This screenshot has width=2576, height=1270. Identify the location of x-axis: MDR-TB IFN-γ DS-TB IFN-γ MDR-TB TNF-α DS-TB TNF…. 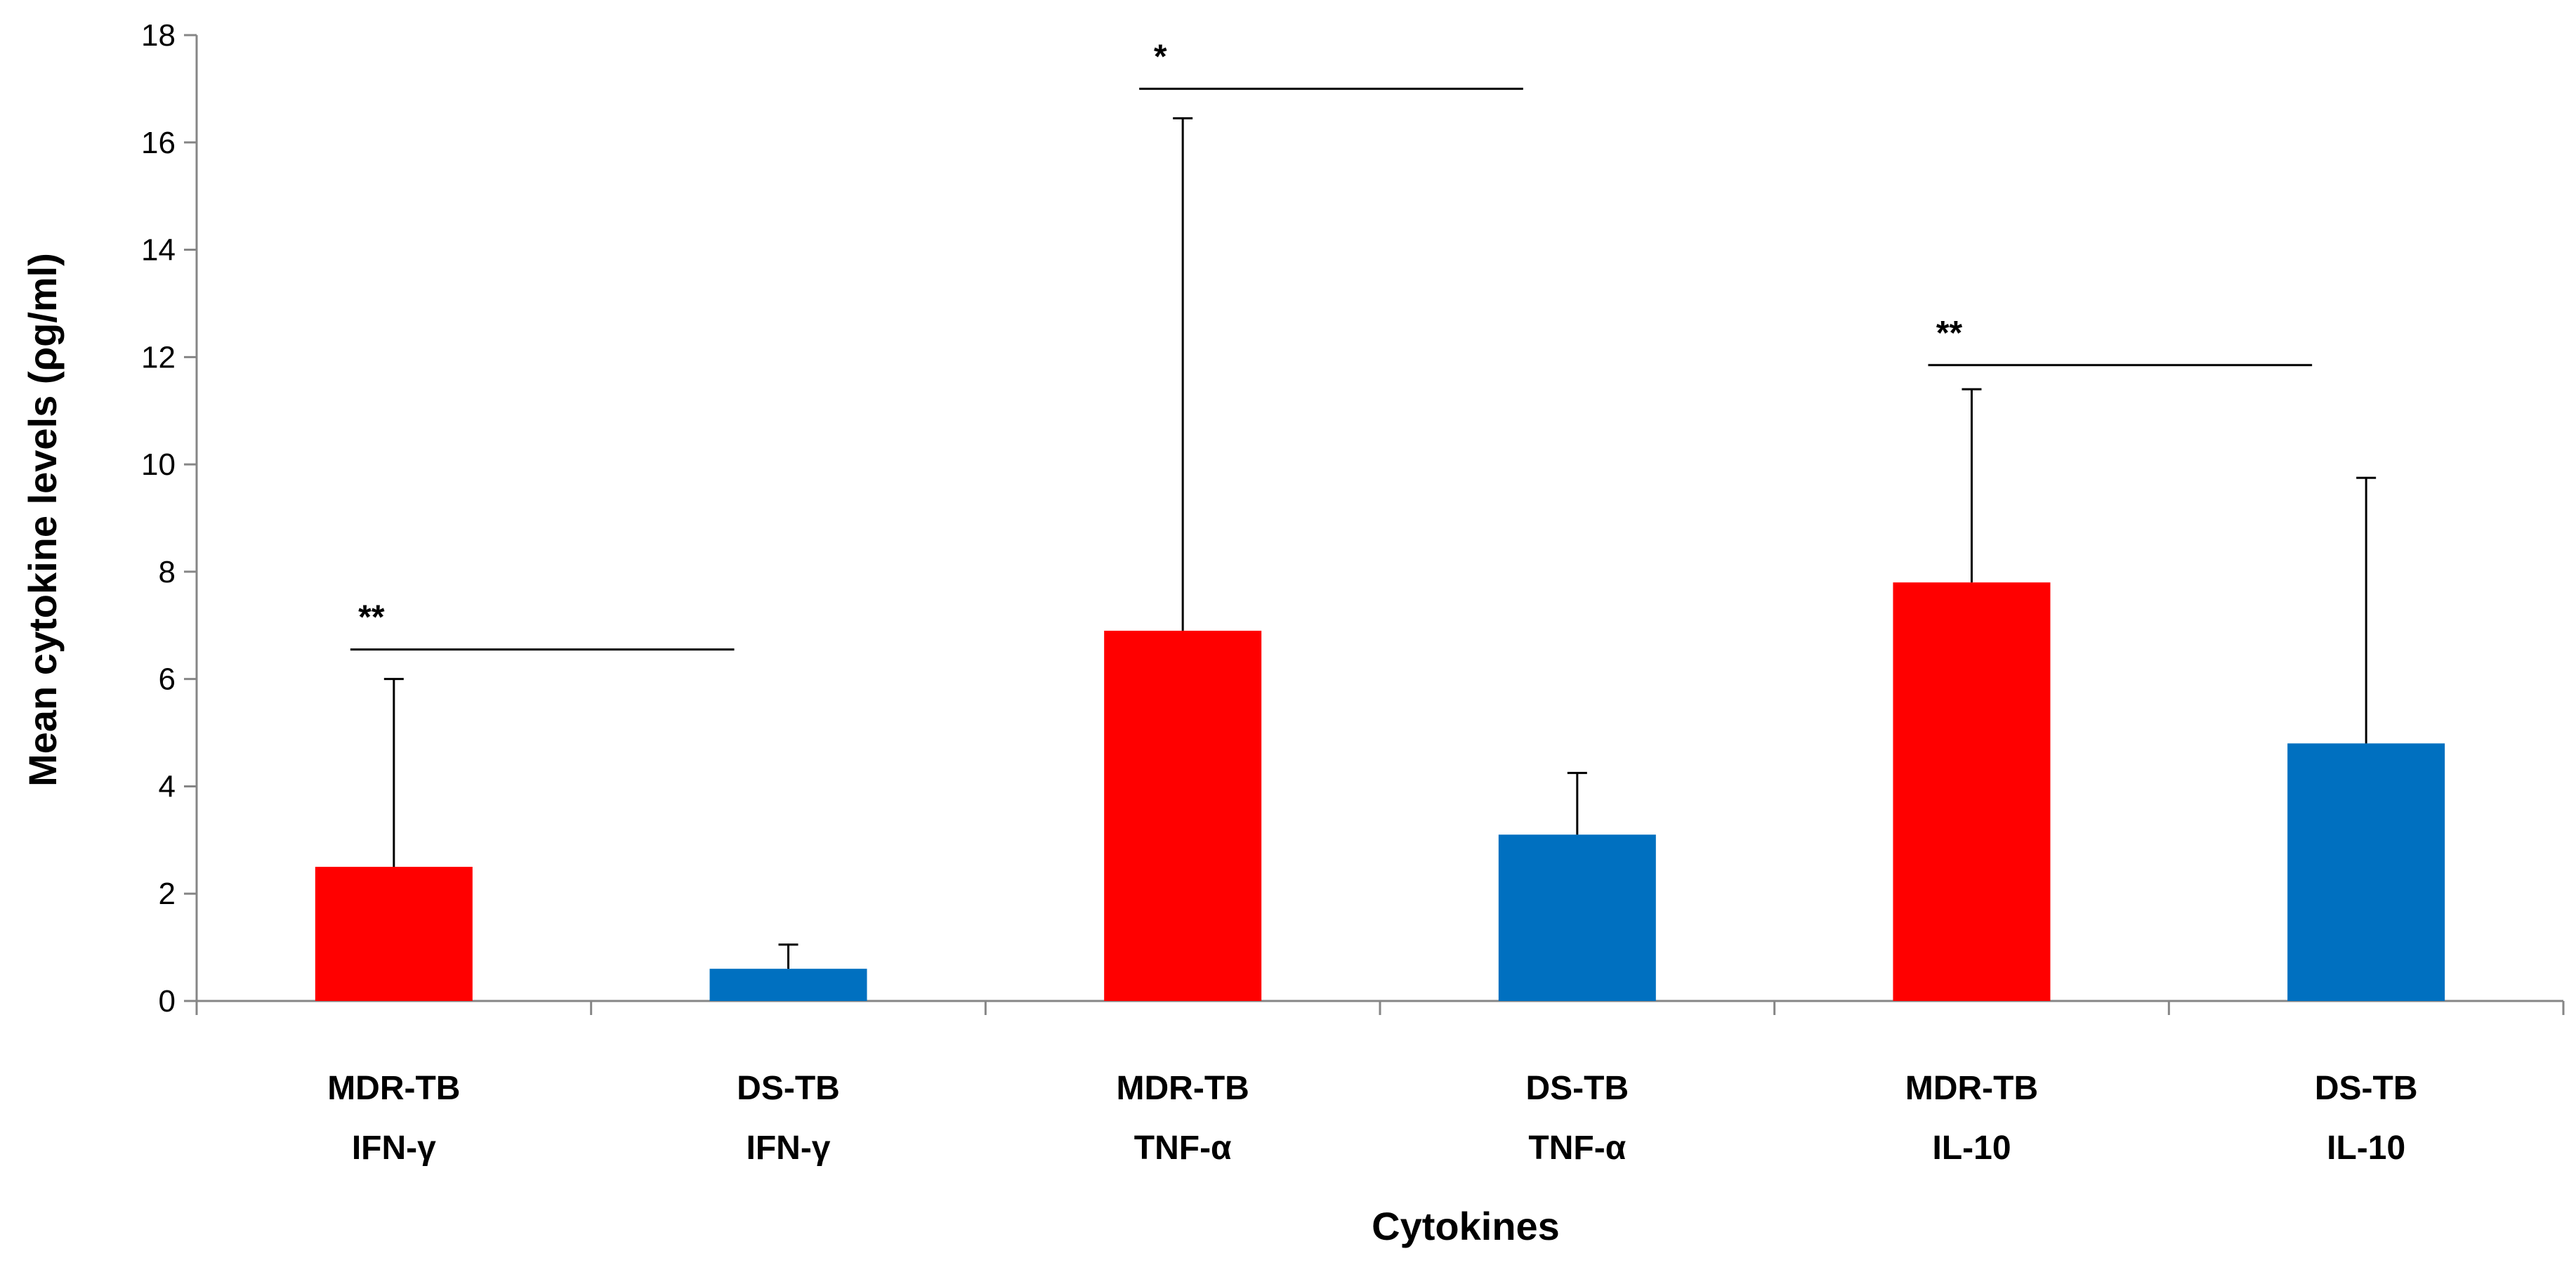
(1380, 1083).